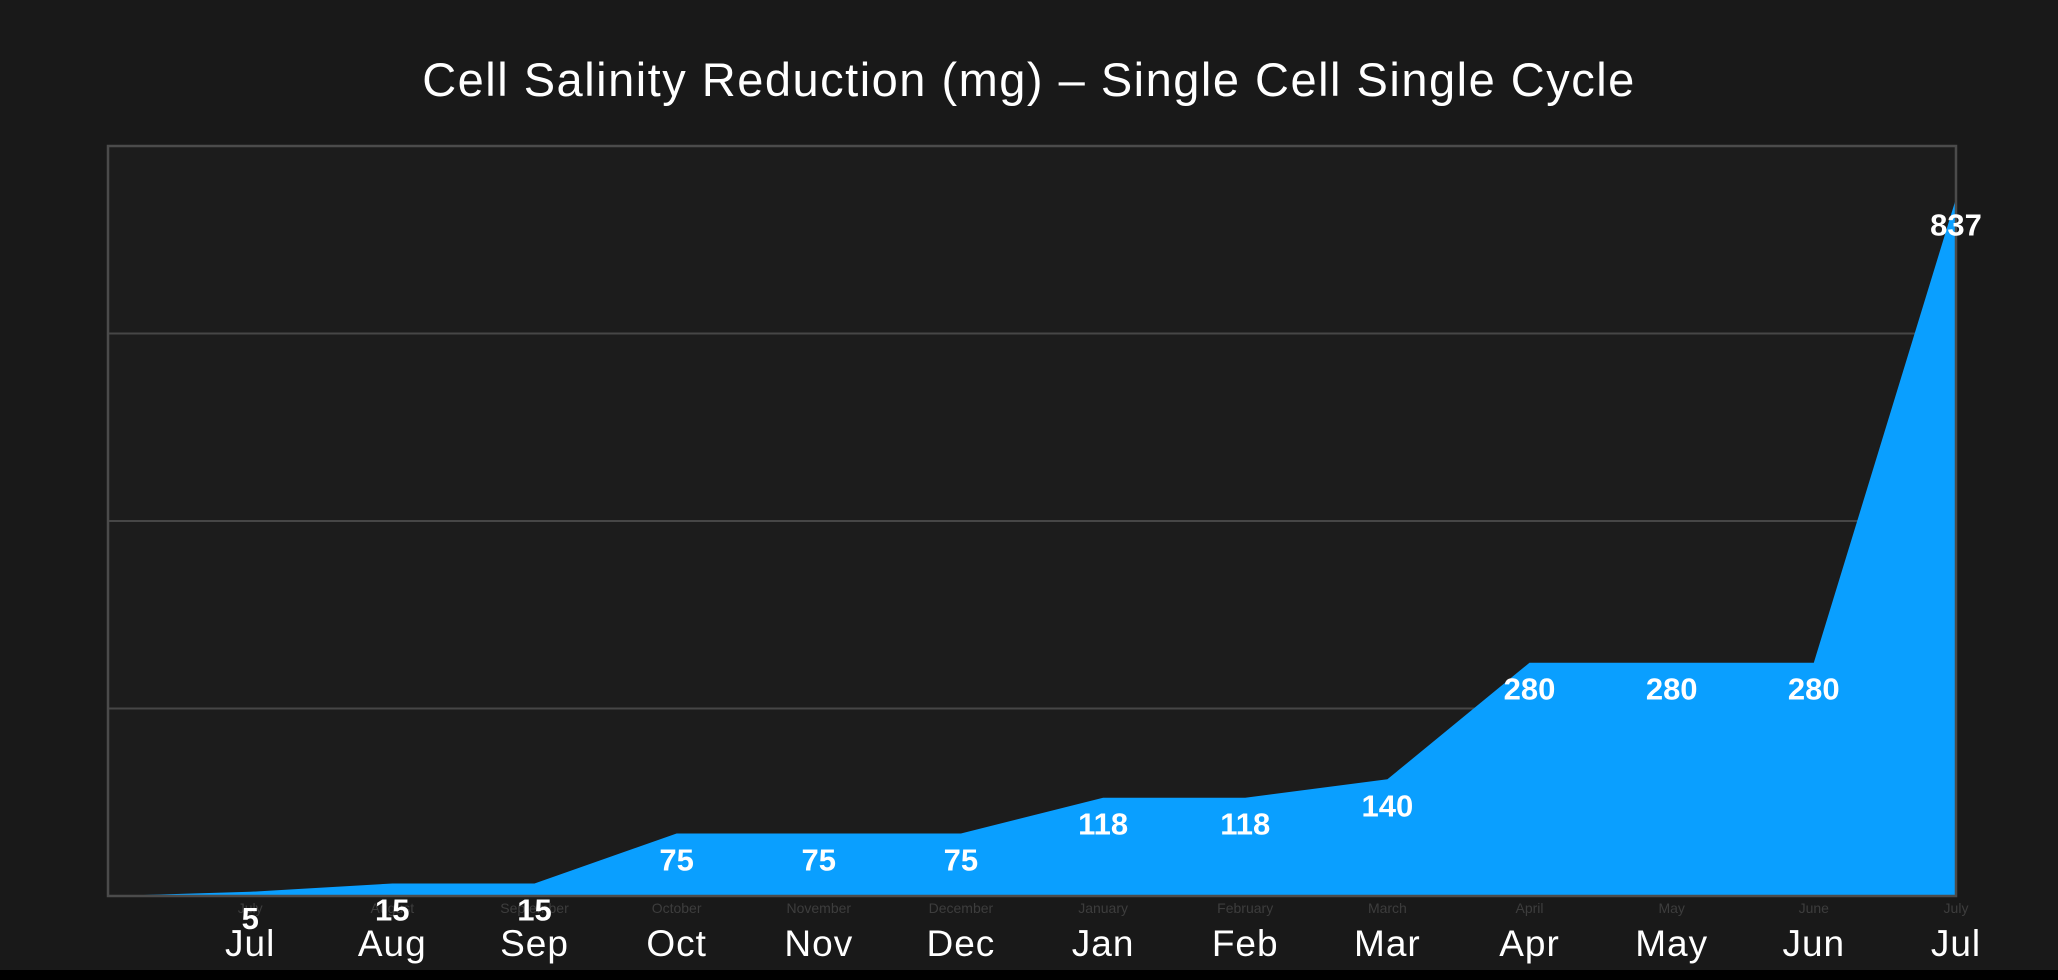 The width and height of the screenshot is (2058, 980). Describe the element at coordinates (1529, 943) in the screenshot. I see `x-axis-month-label: Apr` at that location.